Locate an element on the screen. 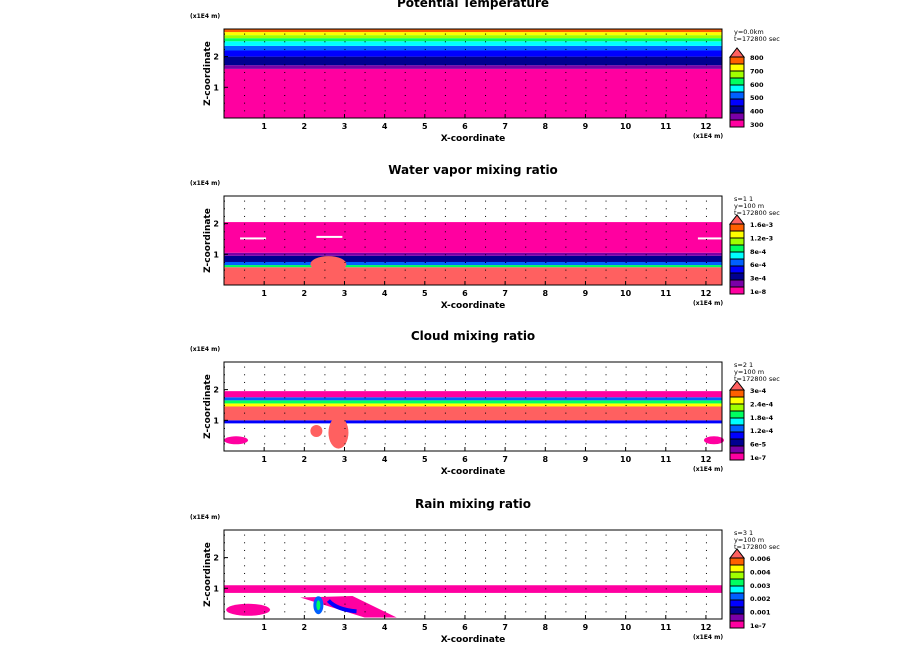 This screenshot has width=904, height=658. x-tick-label: 9 is located at coordinates (586, 459).